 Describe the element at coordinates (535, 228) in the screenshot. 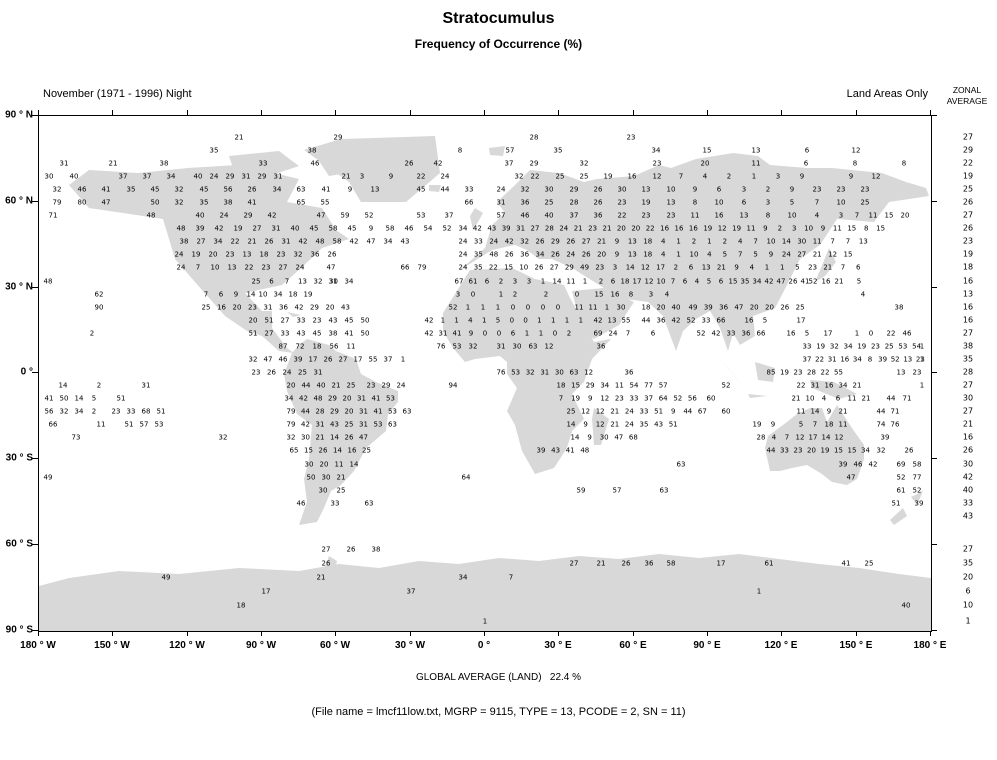

I see `grid-value: 27` at that location.